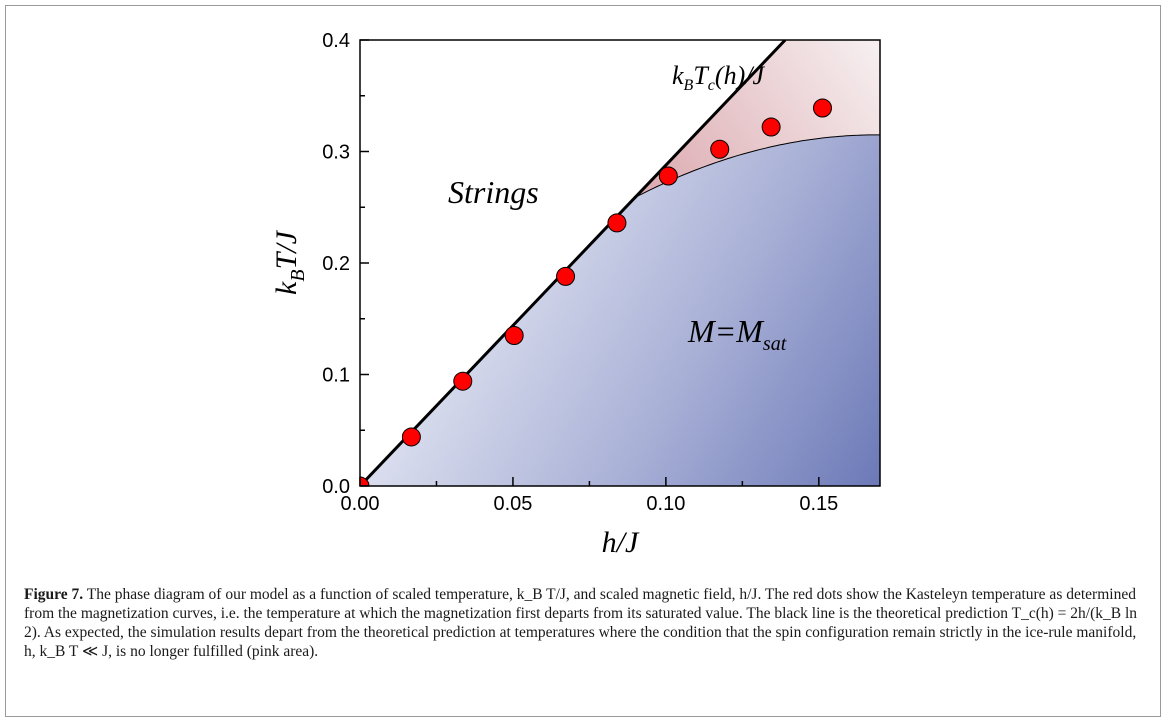 The height and width of the screenshot is (725, 1168). What do you see at coordinates (718, 77) in the screenshot?
I see `tc-line-label: kBTc(h)/J` at bounding box center [718, 77].